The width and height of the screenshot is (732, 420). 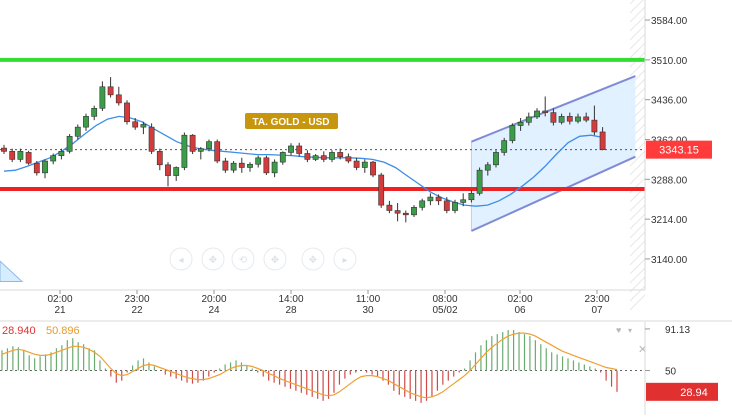 What do you see at coordinates (291, 310) in the screenshot?
I see `time-tick-date: 28` at bounding box center [291, 310].